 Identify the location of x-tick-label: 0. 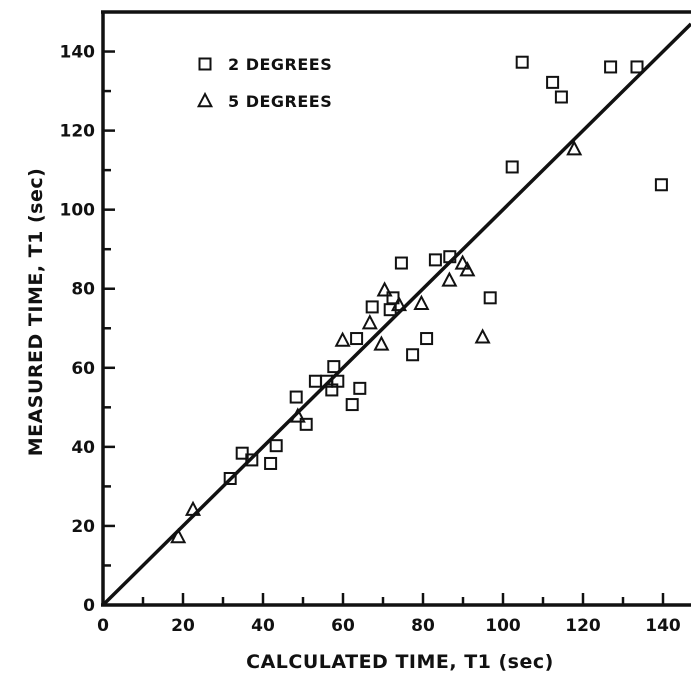
(103, 626).